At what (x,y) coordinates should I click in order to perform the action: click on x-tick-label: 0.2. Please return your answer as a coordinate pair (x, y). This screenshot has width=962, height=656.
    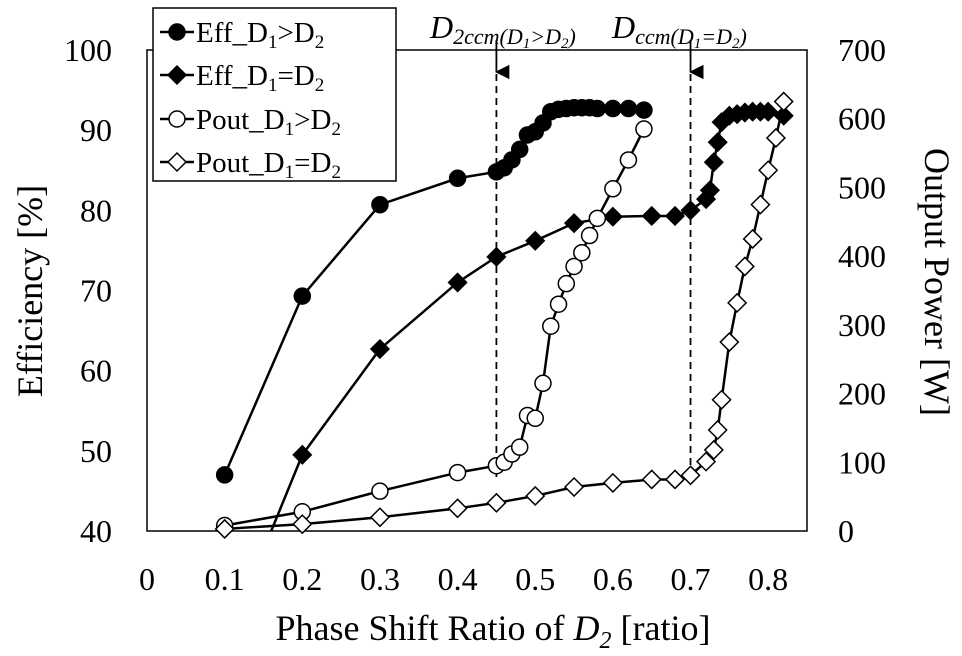
    Looking at the image, I should click on (302, 579).